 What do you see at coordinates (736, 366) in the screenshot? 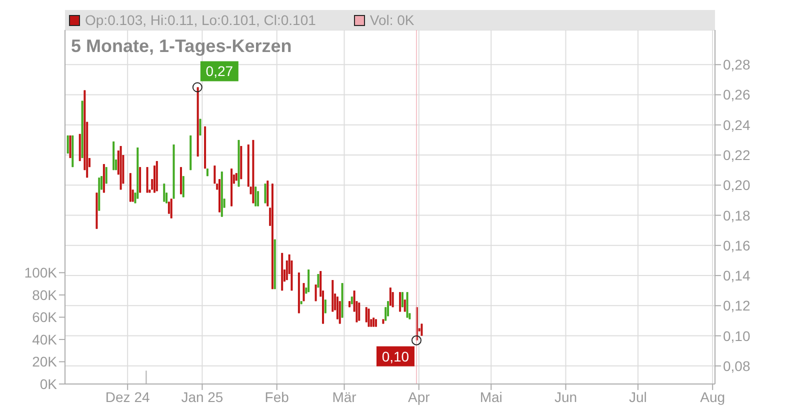
I see `y-tick-label: 0,08` at bounding box center [736, 366].